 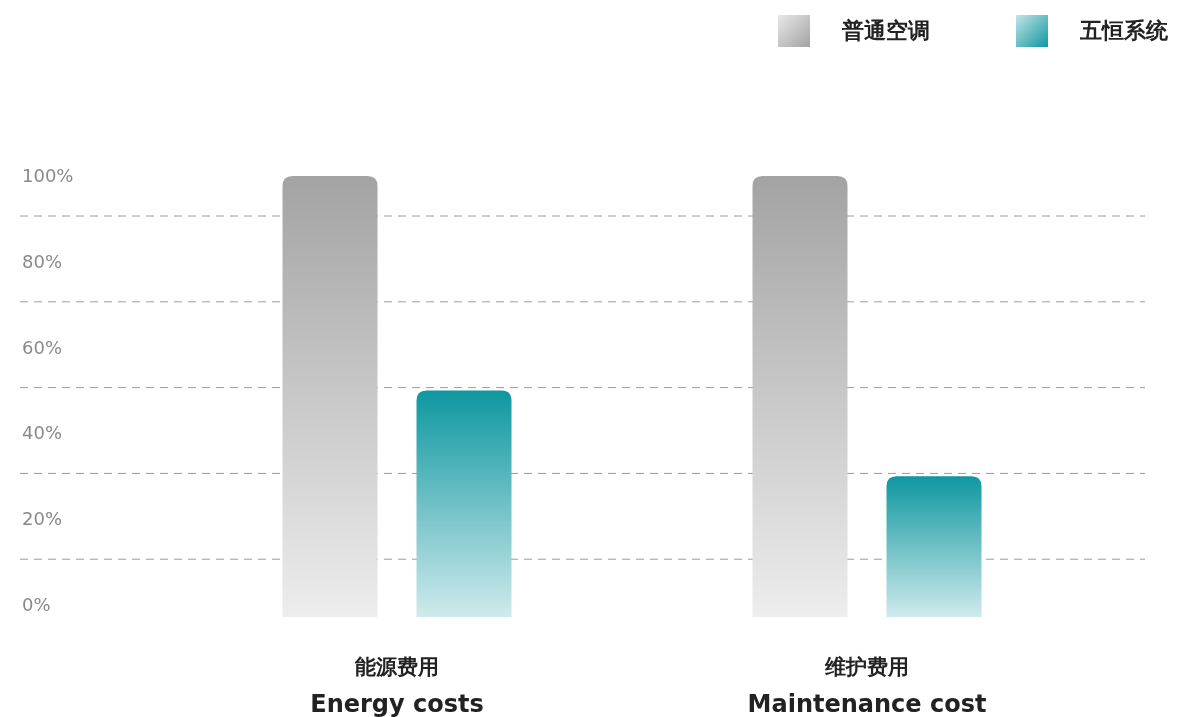 I want to click on y-tick-label: 80%, so click(x=42, y=261).